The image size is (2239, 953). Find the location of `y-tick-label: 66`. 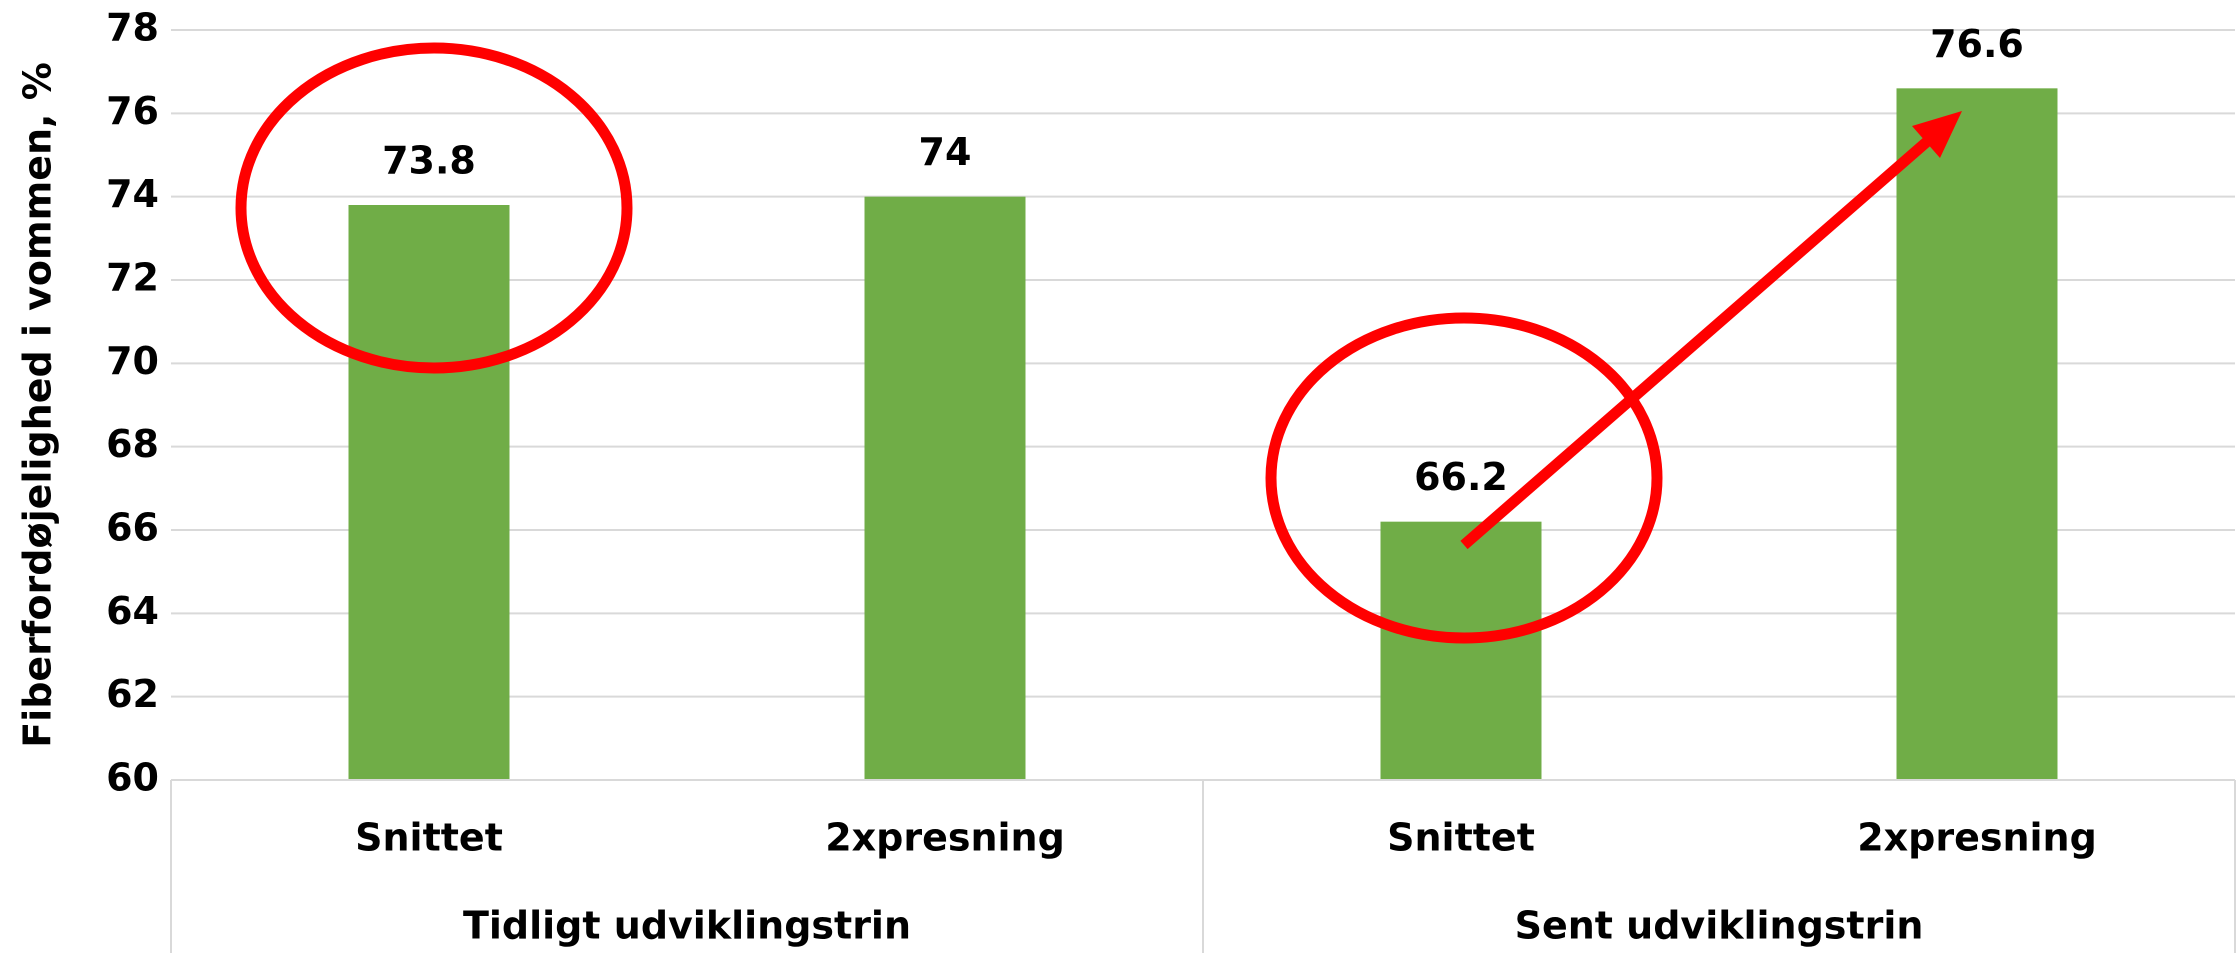

y-tick-label: 66 is located at coordinates (132, 528).